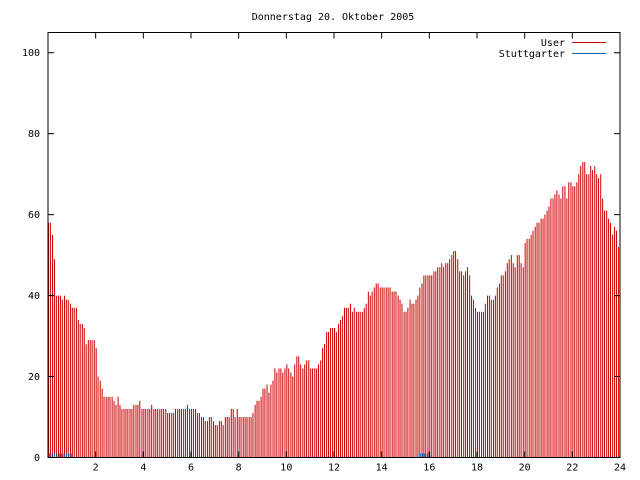 This screenshot has width=640, height=480. I want to click on x-tick-label-6: 14, so click(382, 468).